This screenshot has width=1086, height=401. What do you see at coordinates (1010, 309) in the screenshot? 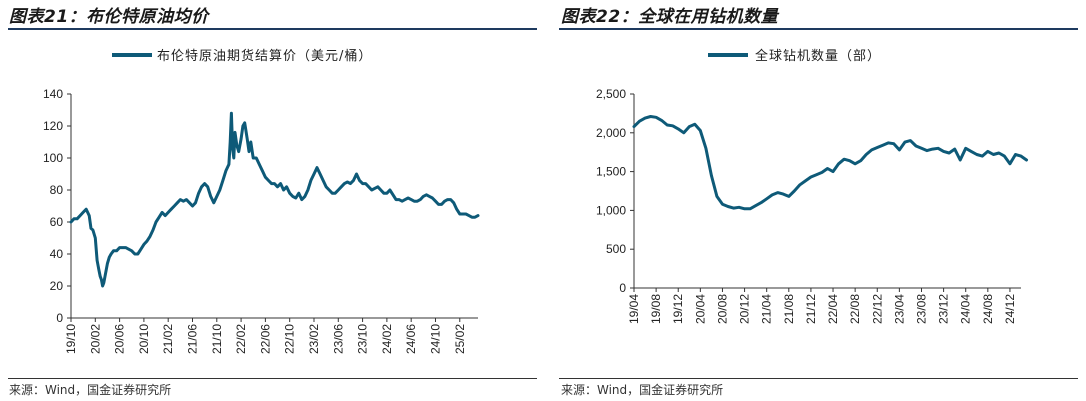
I see `x-tick-label: 24/12` at bounding box center [1010, 309].